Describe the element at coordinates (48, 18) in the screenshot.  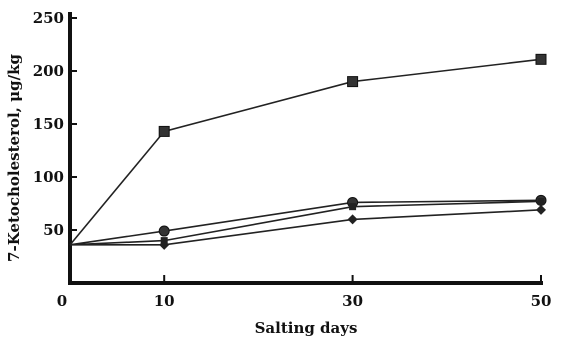
I see `y-tick-label: 250` at that location.